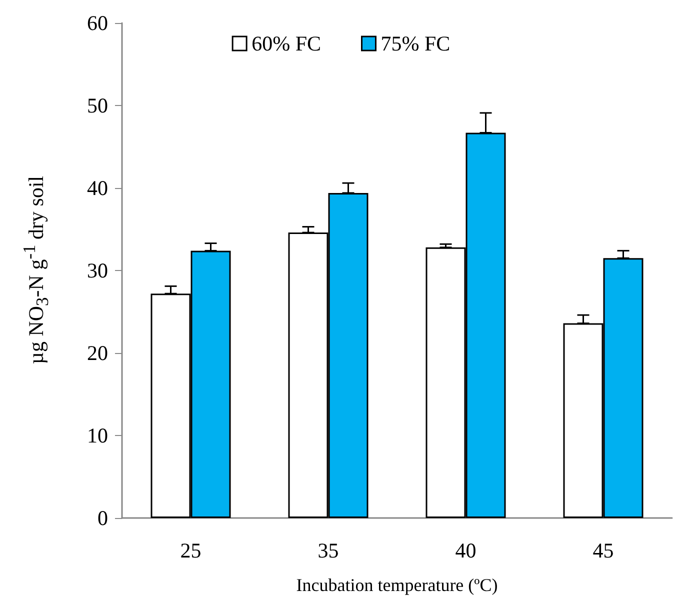  I want to click on y-tick-label: 40, so click(97, 188).